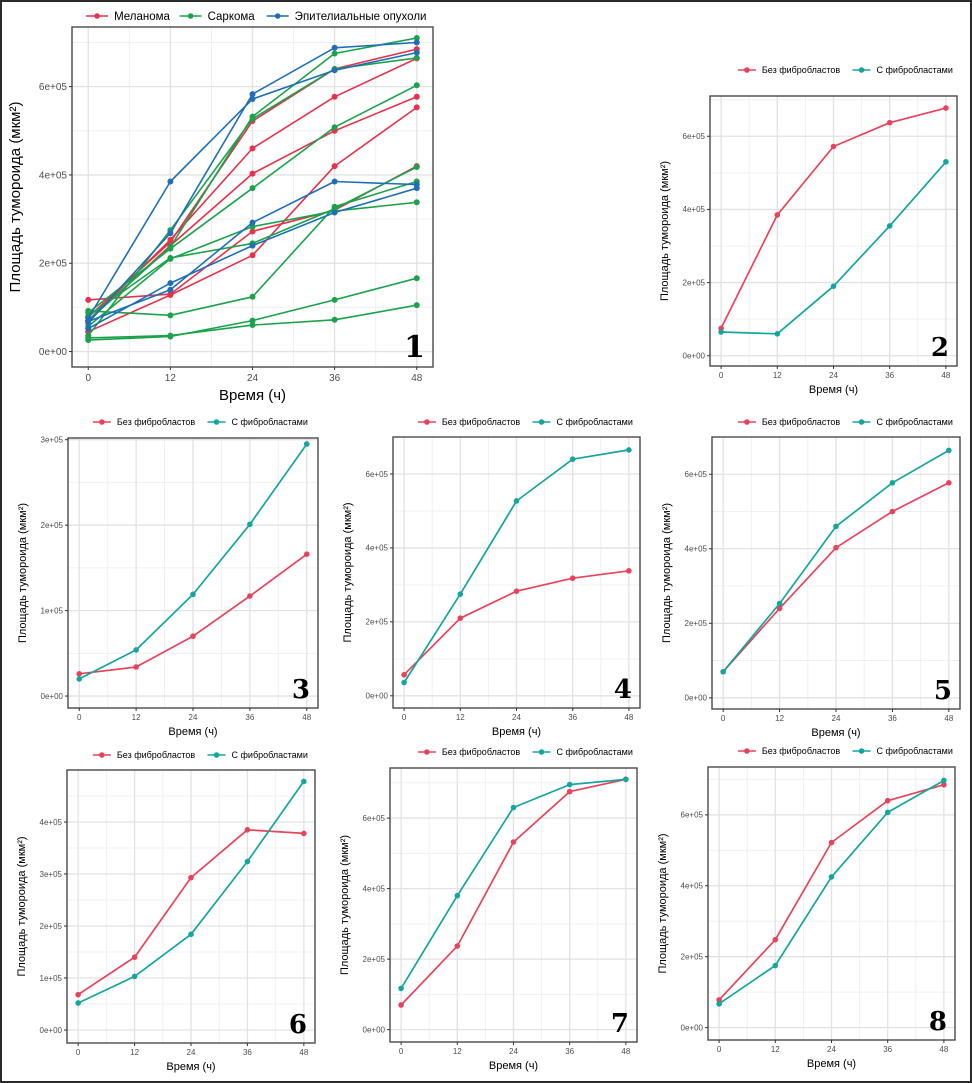 Image resolution: width=972 pixels, height=1083 pixels. What do you see at coordinates (298, 1025) in the screenshot?
I see `panel-number: 6` at bounding box center [298, 1025].